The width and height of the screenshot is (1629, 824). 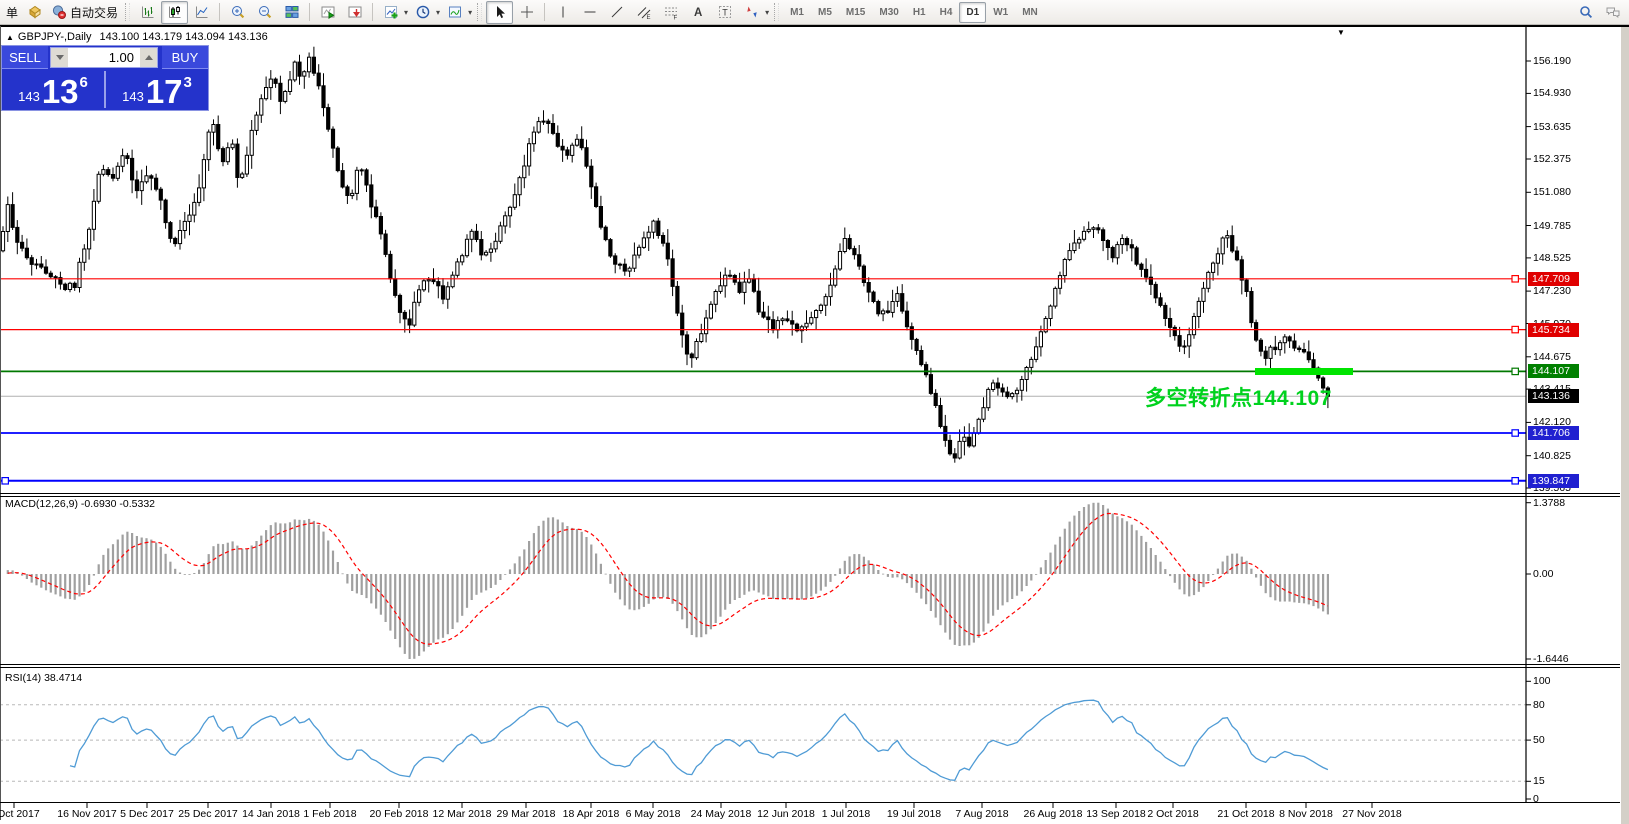 What do you see at coordinates (1173, 814) in the screenshot?
I see `date-tick-label: 2 Oct 2018` at bounding box center [1173, 814].